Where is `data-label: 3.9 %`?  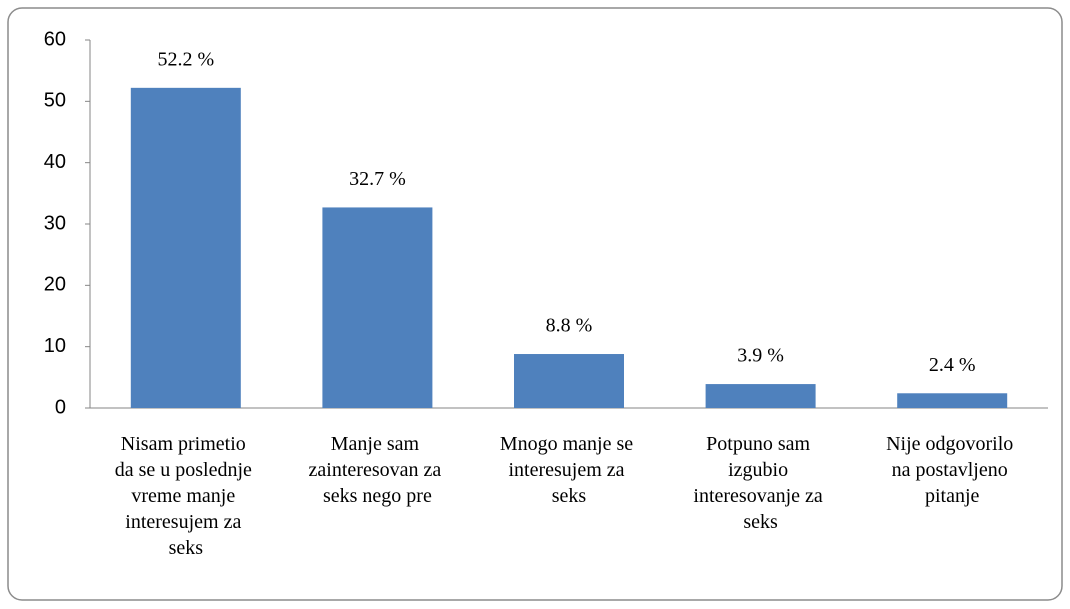
data-label: 3.9 % is located at coordinates (760, 356).